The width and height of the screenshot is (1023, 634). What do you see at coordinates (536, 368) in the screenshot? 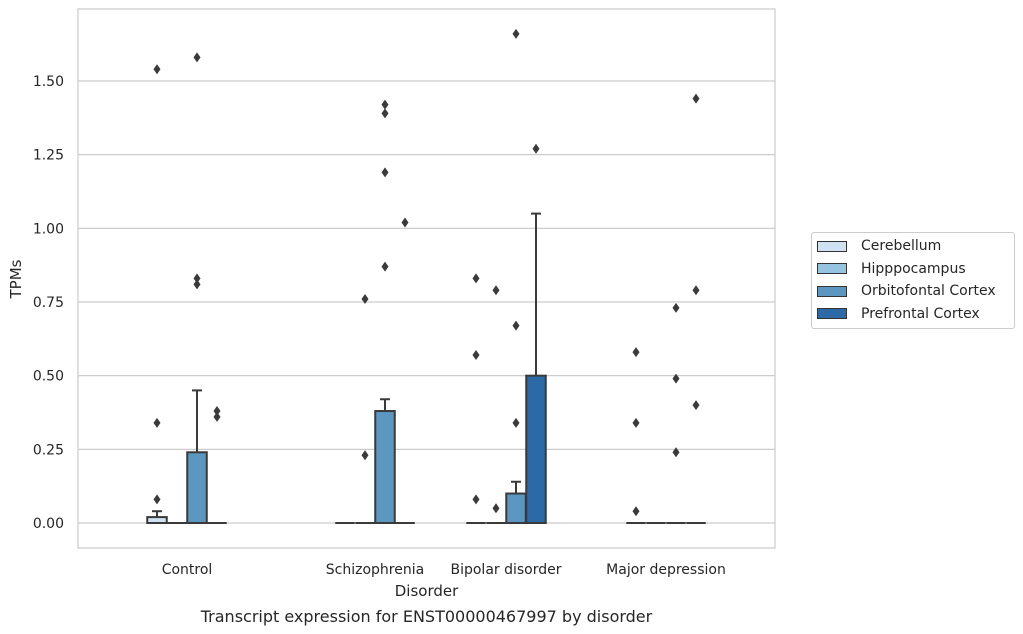
I see `box-prefrontal-cortex` at bounding box center [536, 368].